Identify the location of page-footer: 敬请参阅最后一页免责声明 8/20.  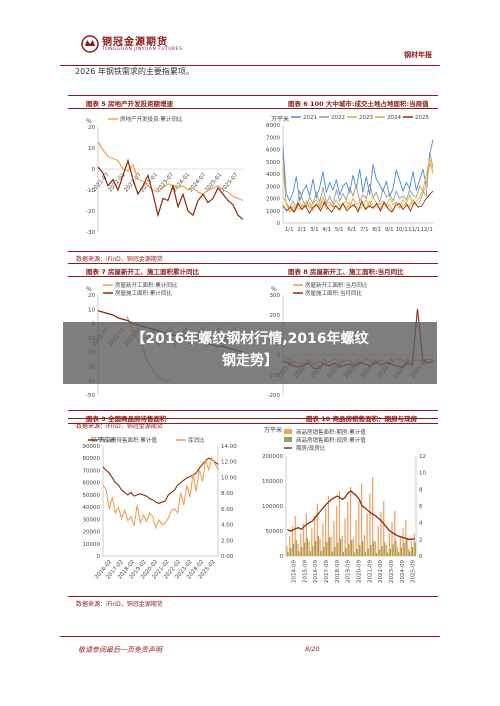
(250, 648).